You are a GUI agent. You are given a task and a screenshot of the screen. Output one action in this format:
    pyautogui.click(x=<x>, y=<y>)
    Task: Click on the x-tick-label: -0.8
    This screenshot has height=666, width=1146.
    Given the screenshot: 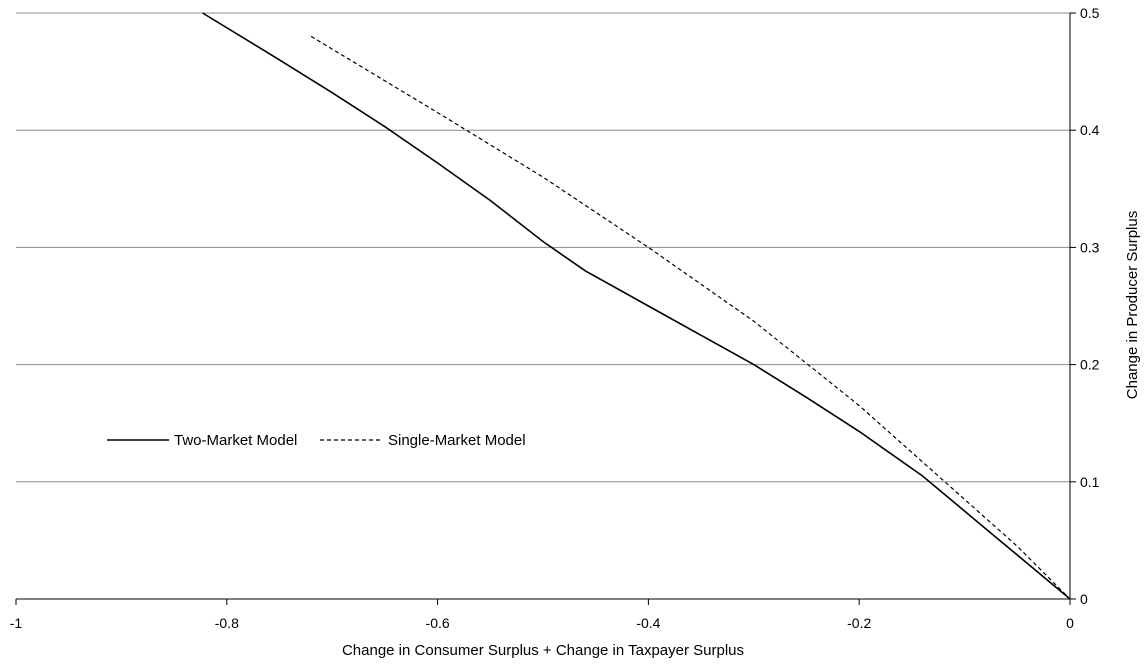 What is the action you would take?
    pyautogui.click(x=227, y=623)
    